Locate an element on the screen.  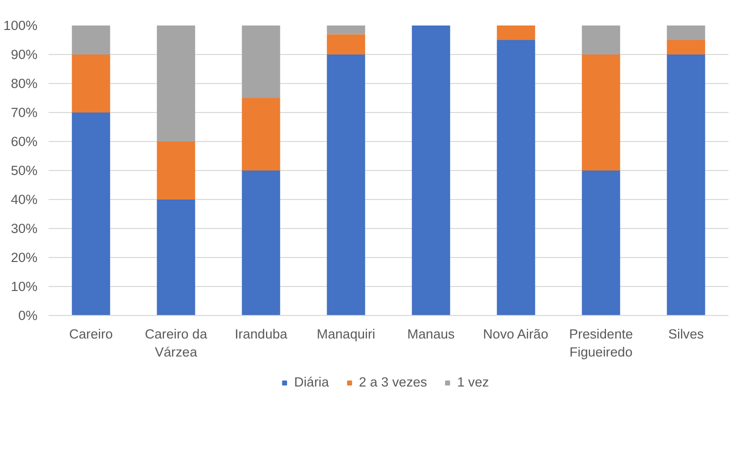
y-tick-label: 40% is located at coordinates (24, 199).